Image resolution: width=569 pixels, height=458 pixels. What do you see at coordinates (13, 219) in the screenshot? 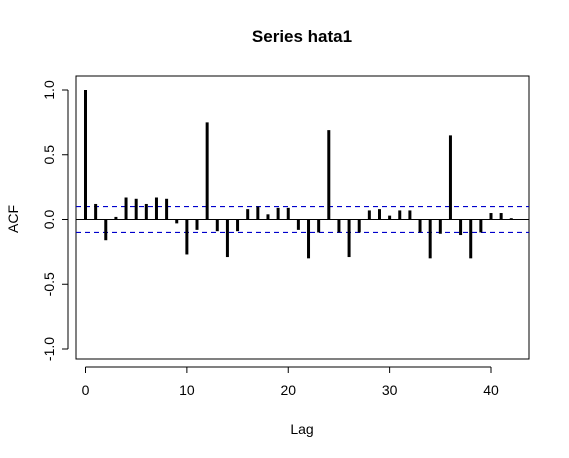
I see `y-axis-label: ACF` at bounding box center [13, 219].